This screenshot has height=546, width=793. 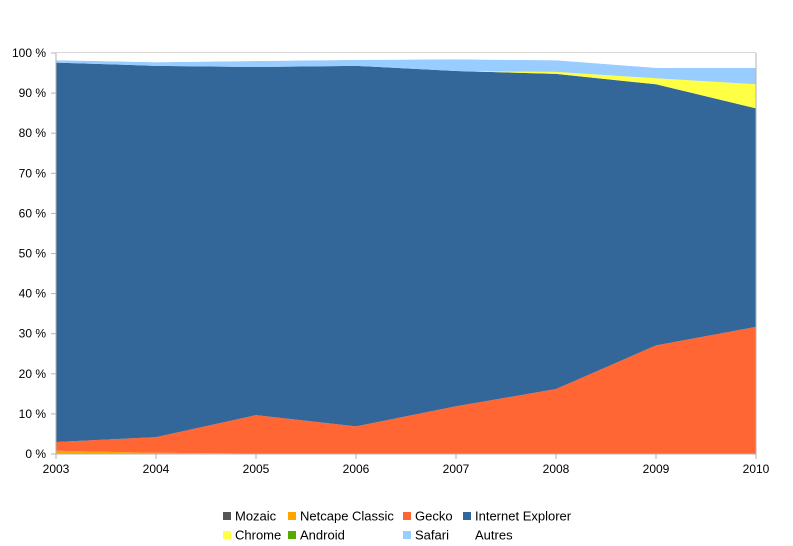 I want to click on legend-label: Gecko, so click(x=434, y=516).